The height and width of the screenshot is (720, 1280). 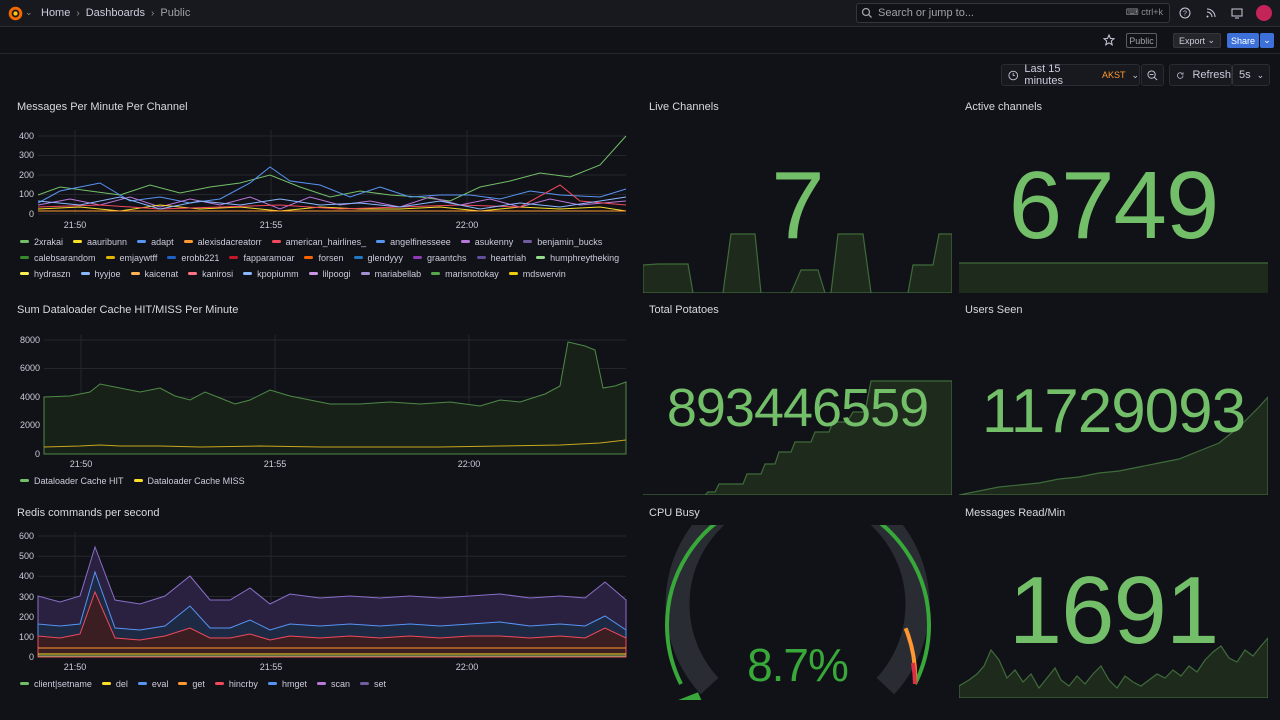 I want to click on messages-read-value: 1691, so click(x=1114, y=610).